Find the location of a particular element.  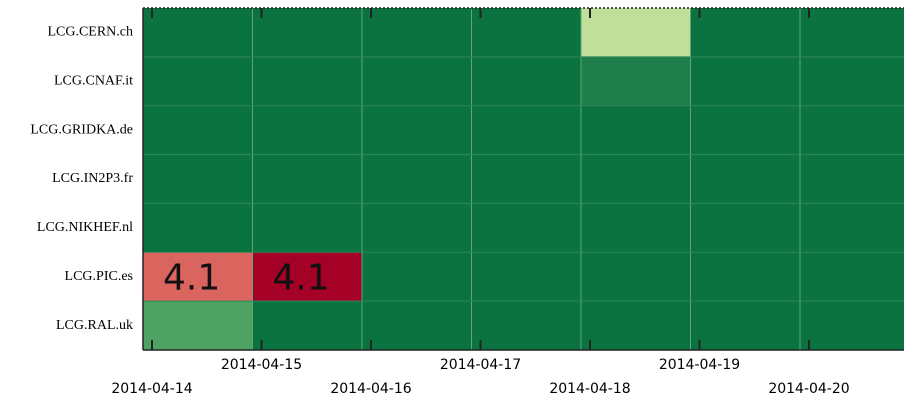

x-tick-label: 2014-04-14 is located at coordinates (151, 389).